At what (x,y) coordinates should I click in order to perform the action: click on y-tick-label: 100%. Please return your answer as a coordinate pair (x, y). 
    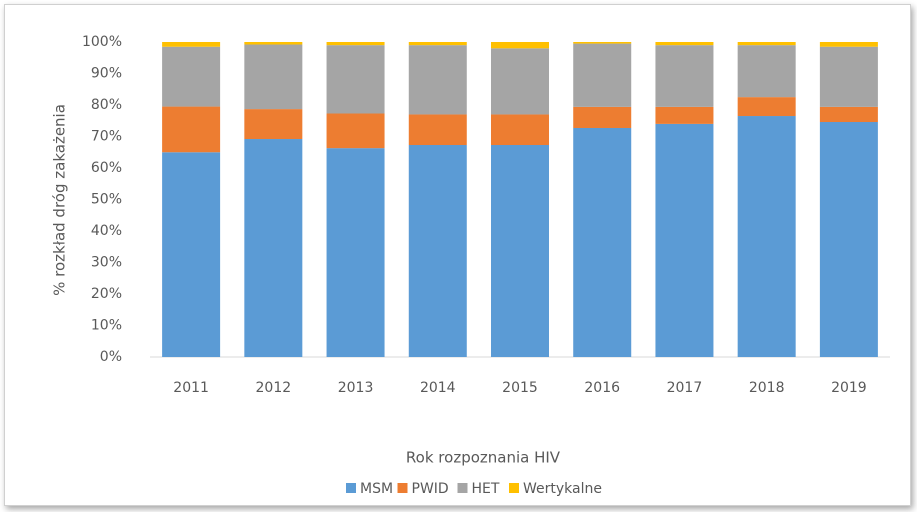
    Looking at the image, I should click on (102, 42).